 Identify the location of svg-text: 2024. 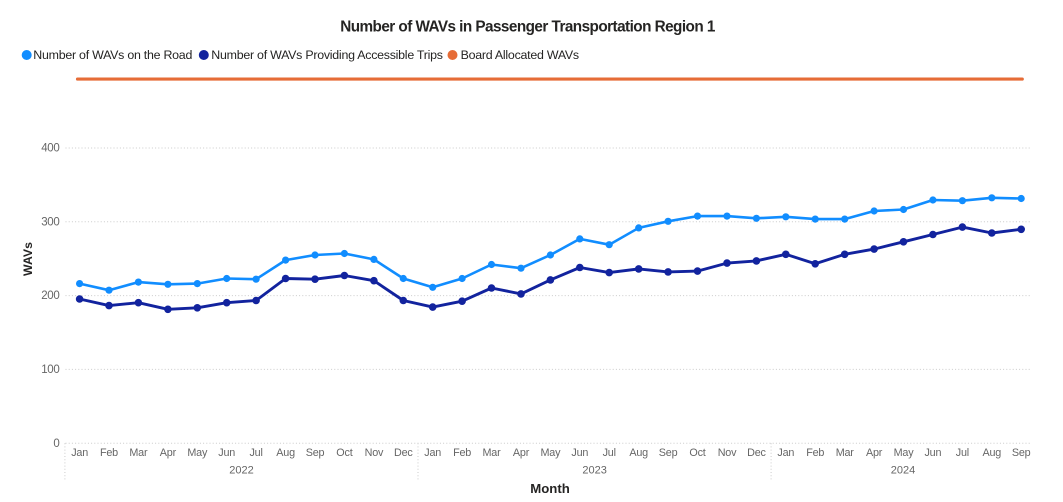
(903, 471).